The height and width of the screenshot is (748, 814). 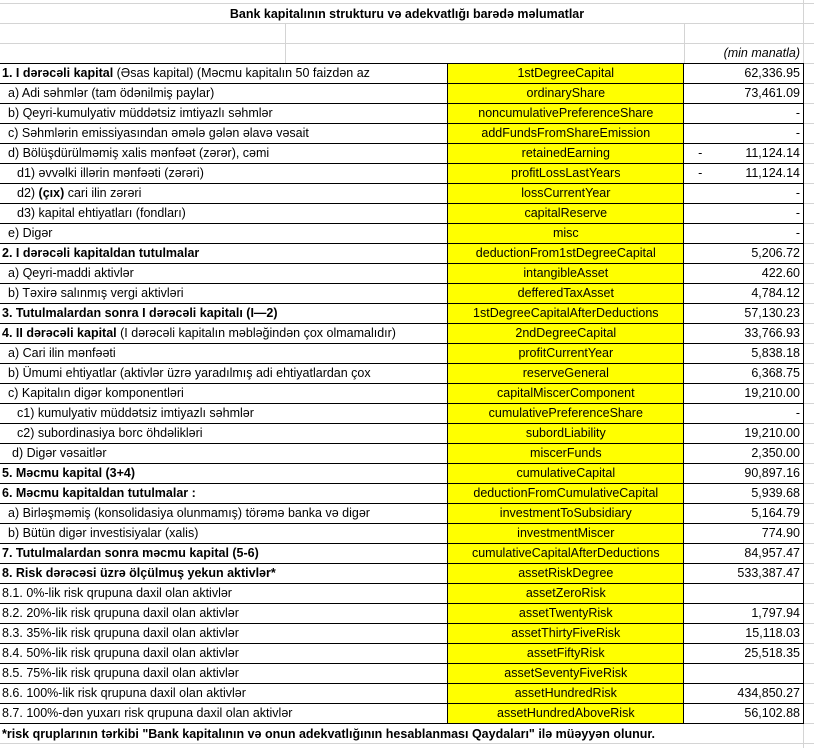 What do you see at coordinates (566, 413) in the screenshot?
I see `field-name-cell: cumulativePreferenceShare` at bounding box center [566, 413].